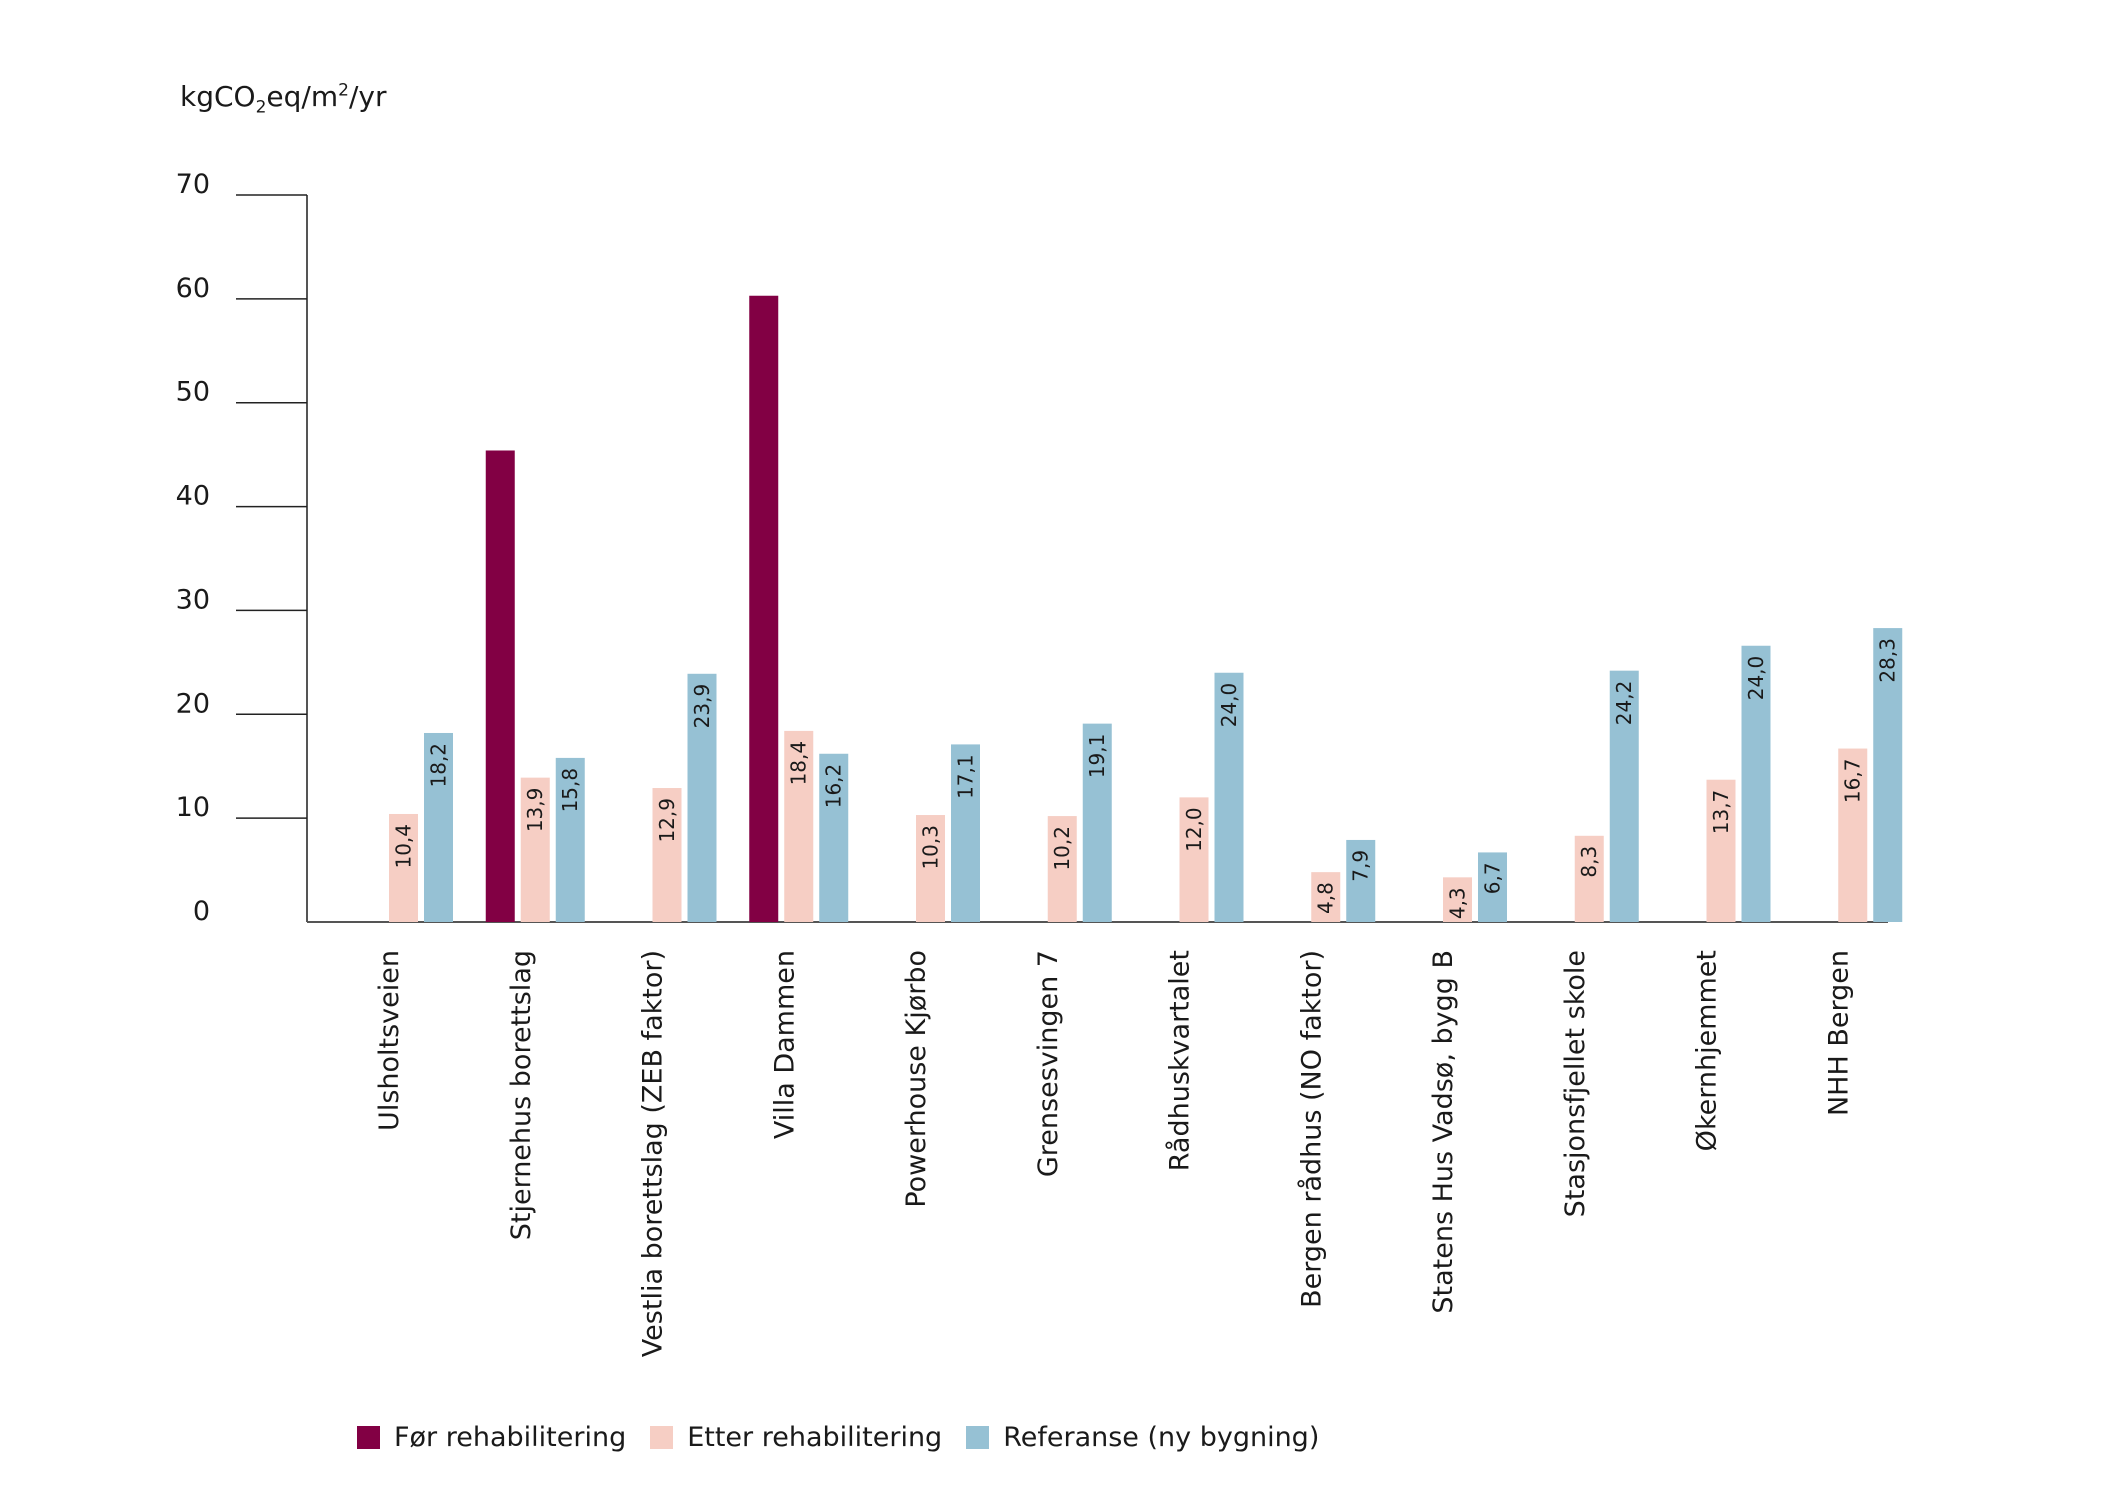  What do you see at coordinates (1838, 1033) in the screenshot?
I see `x-tick-label: NHH Bergen` at bounding box center [1838, 1033].